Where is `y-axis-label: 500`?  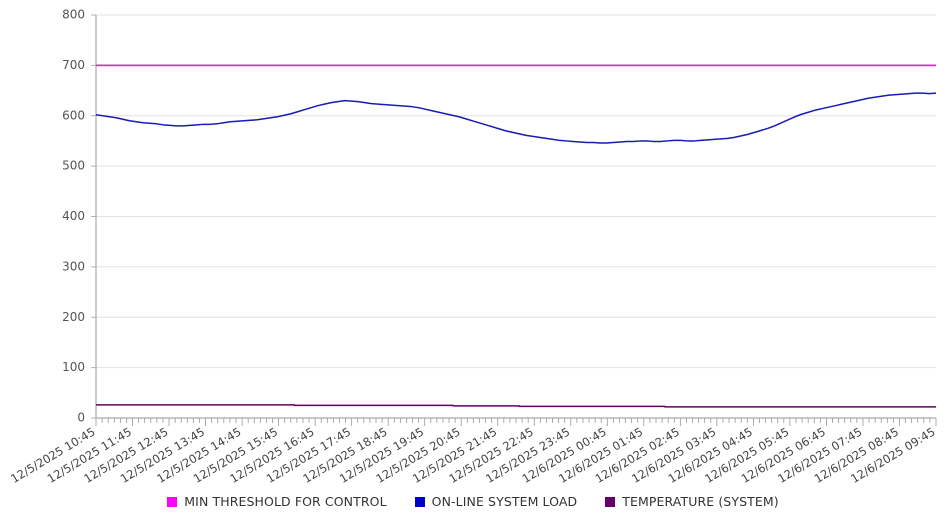 y-axis-label: 500 is located at coordinates (73, 166).